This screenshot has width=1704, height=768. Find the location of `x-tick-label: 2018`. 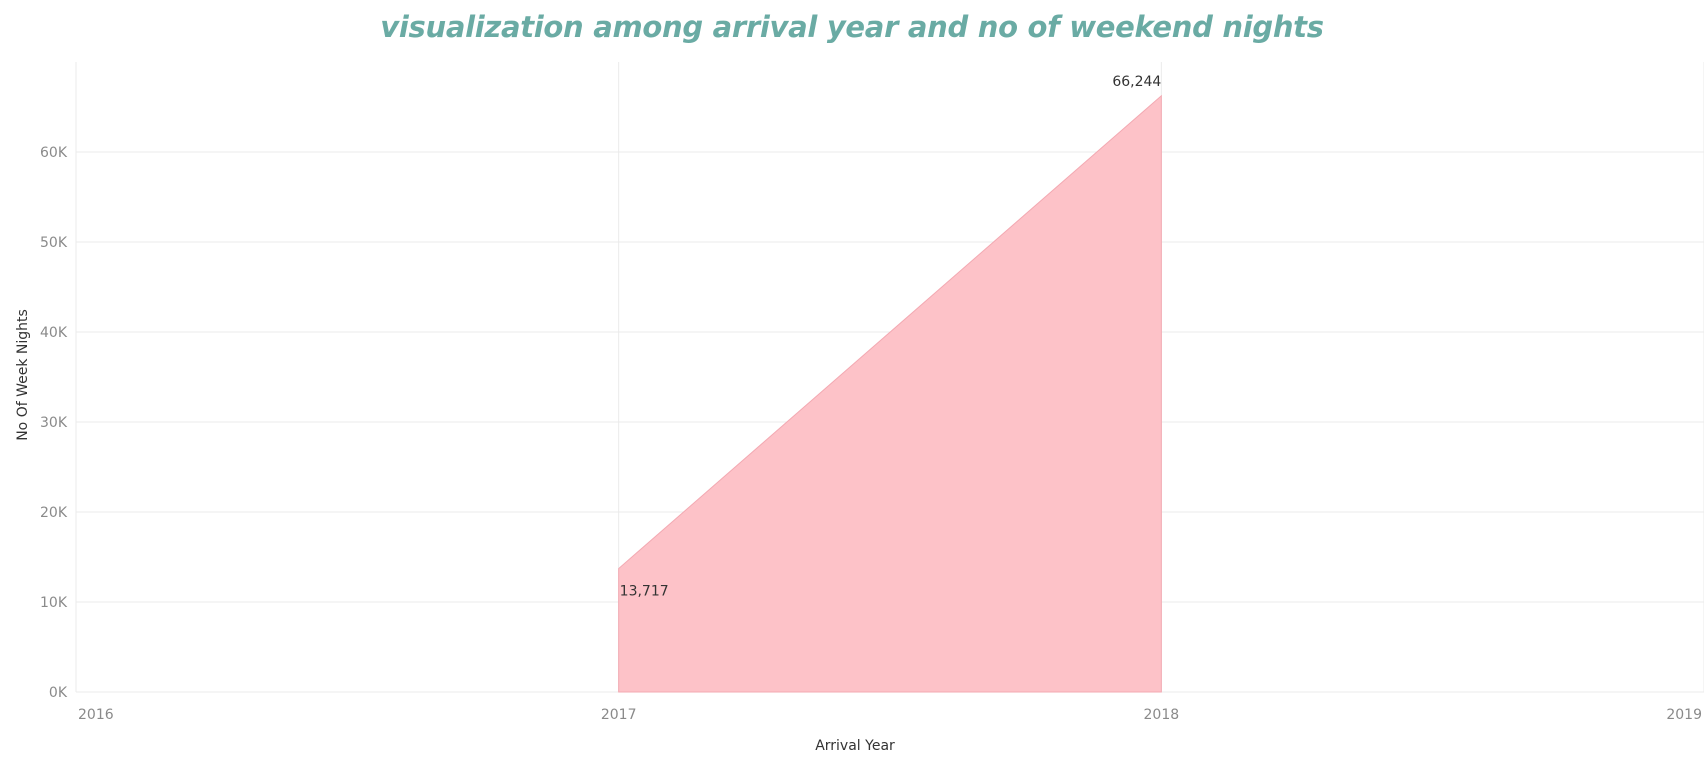

x-tick-label: 2018 is located at coordinates (1162, 715).